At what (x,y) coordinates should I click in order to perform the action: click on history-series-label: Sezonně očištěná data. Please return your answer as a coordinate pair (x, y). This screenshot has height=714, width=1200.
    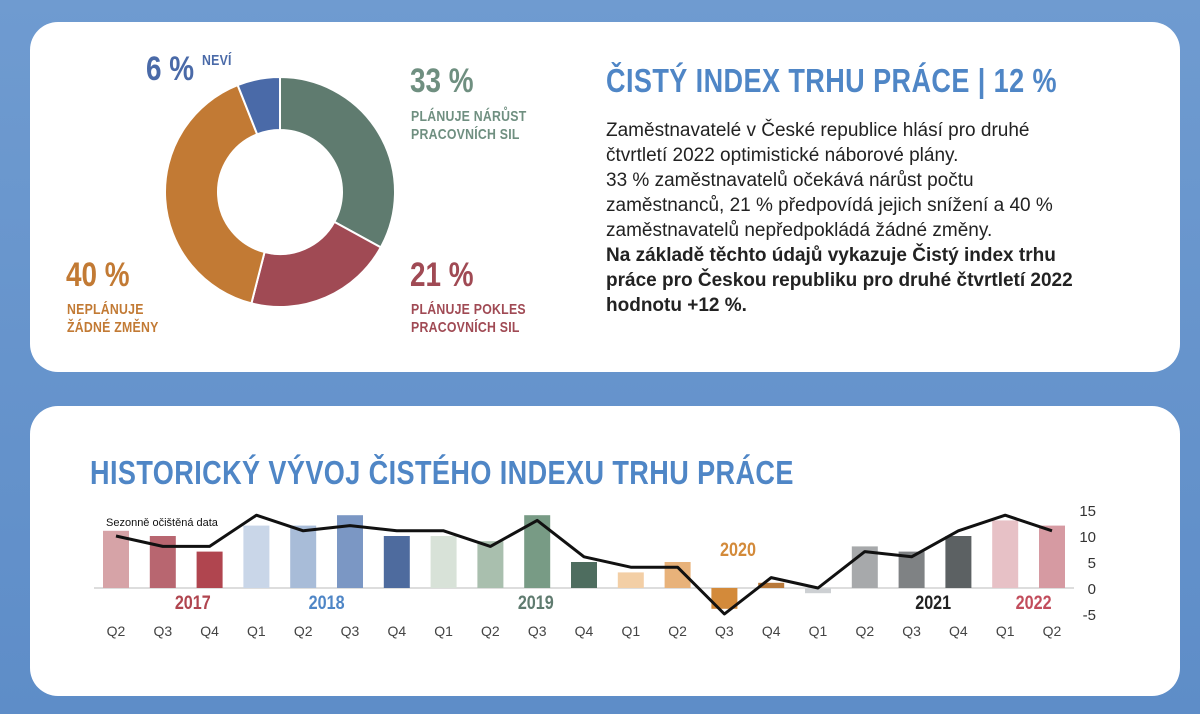
    Looking at the image, I should click on (162, 523).